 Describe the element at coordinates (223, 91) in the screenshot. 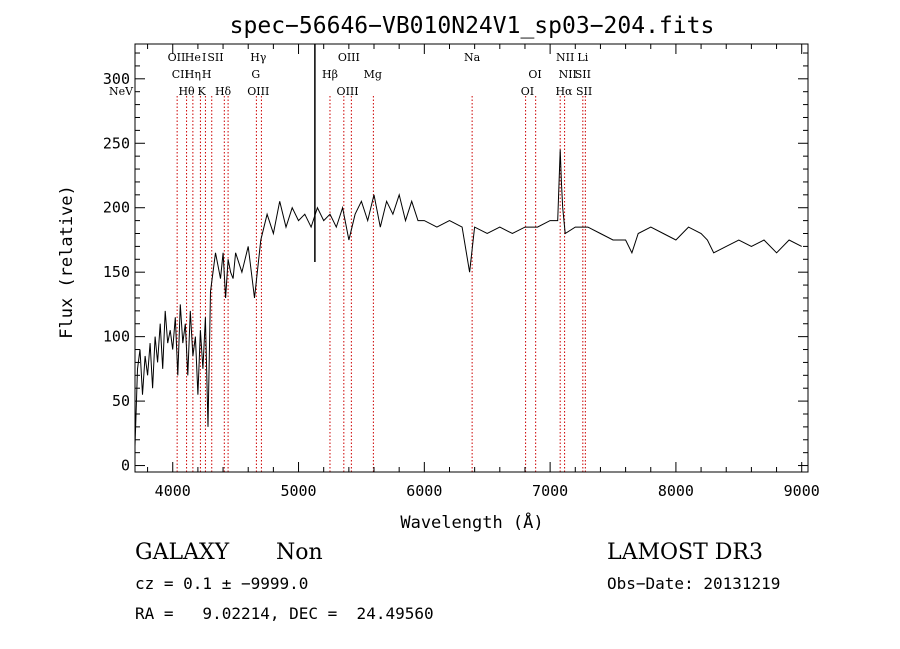

I see `spectral-line-label: Hδ` at that location.